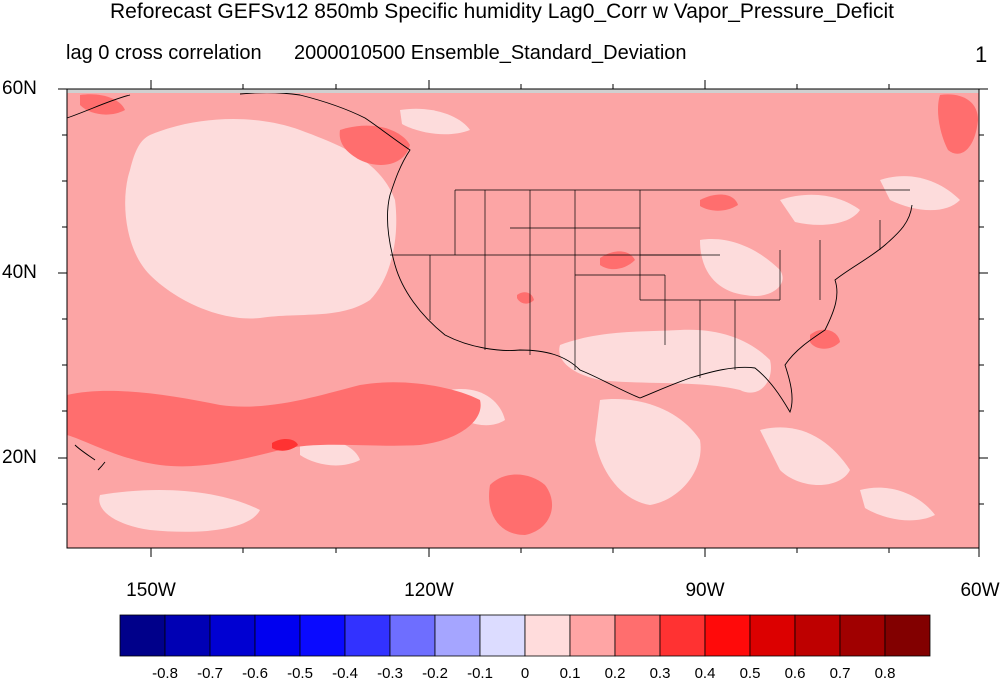 Image resolution: width=1004 pixels, height=682 pixels. Describe the element at coordinates (300, 673) in the screenshot. I see `colorbar-tick-label: -0.5` at that location.